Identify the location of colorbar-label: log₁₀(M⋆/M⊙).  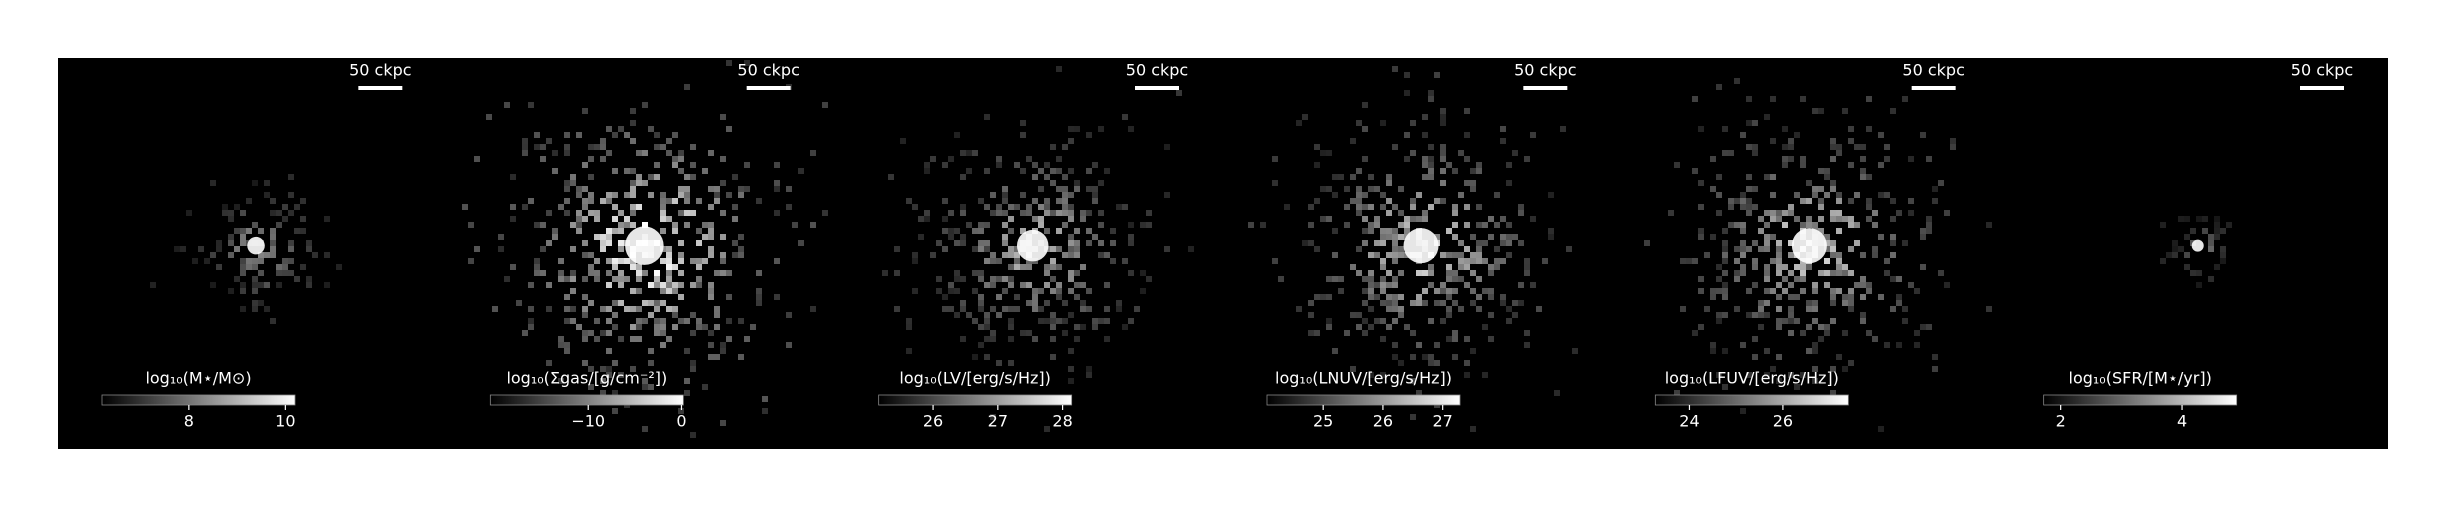
(198, 378).